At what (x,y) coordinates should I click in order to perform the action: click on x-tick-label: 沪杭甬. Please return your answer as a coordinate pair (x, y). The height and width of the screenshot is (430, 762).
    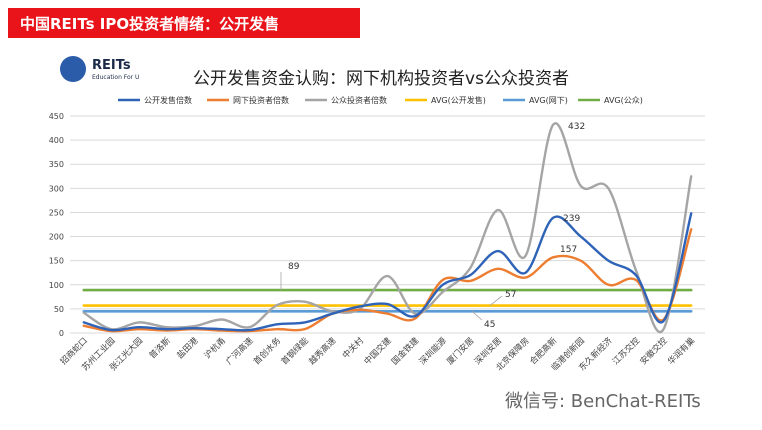
    Looking at the image, I should click on (215, 348).